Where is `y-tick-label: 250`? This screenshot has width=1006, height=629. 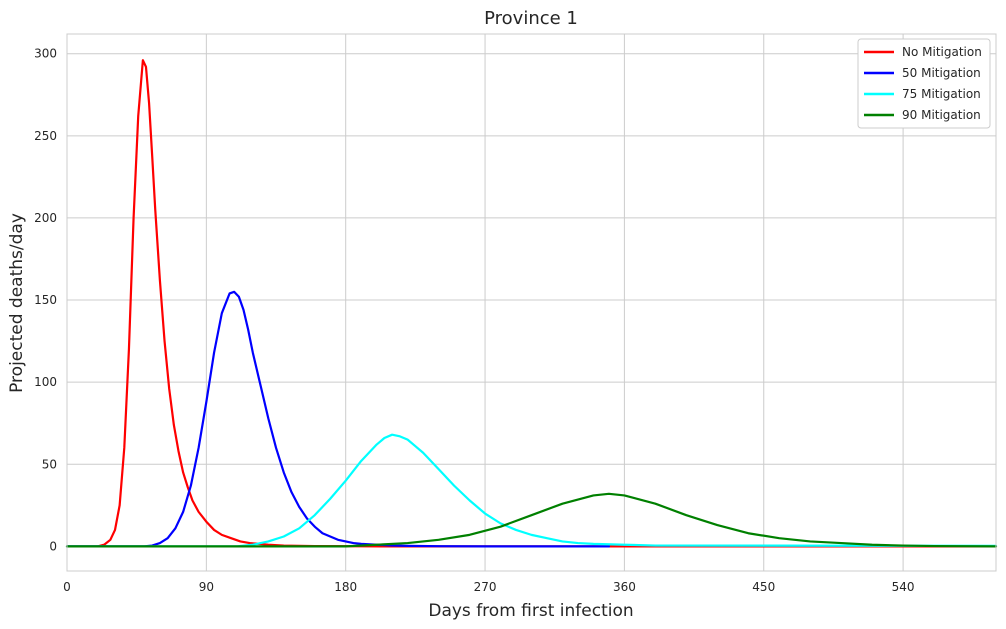
y-tick-label: 250 is located at coordinates (45, 136).